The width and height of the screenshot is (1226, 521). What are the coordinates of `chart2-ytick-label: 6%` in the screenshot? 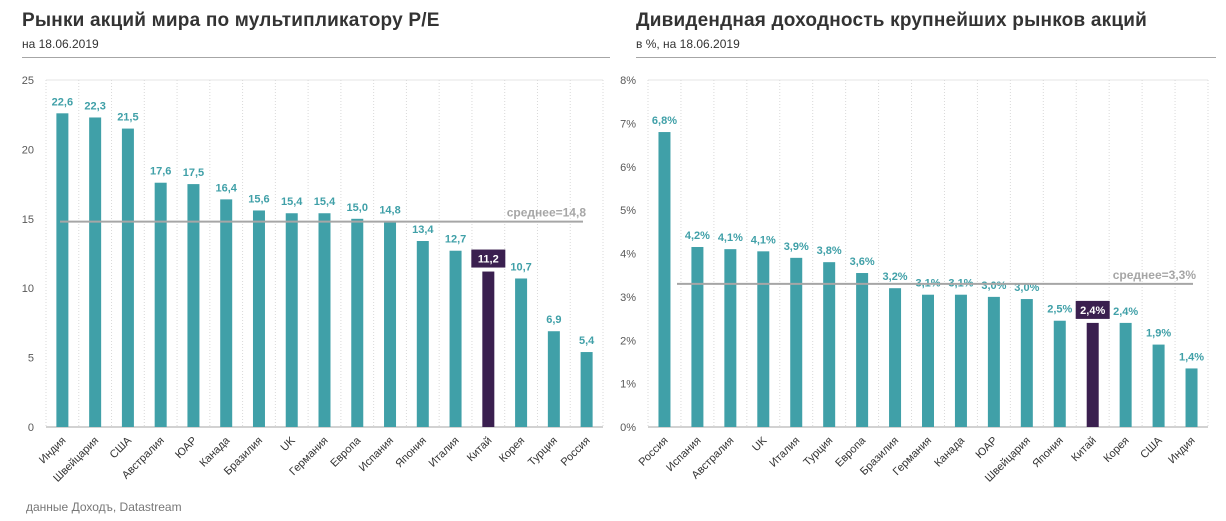 It's located at (628, 168).